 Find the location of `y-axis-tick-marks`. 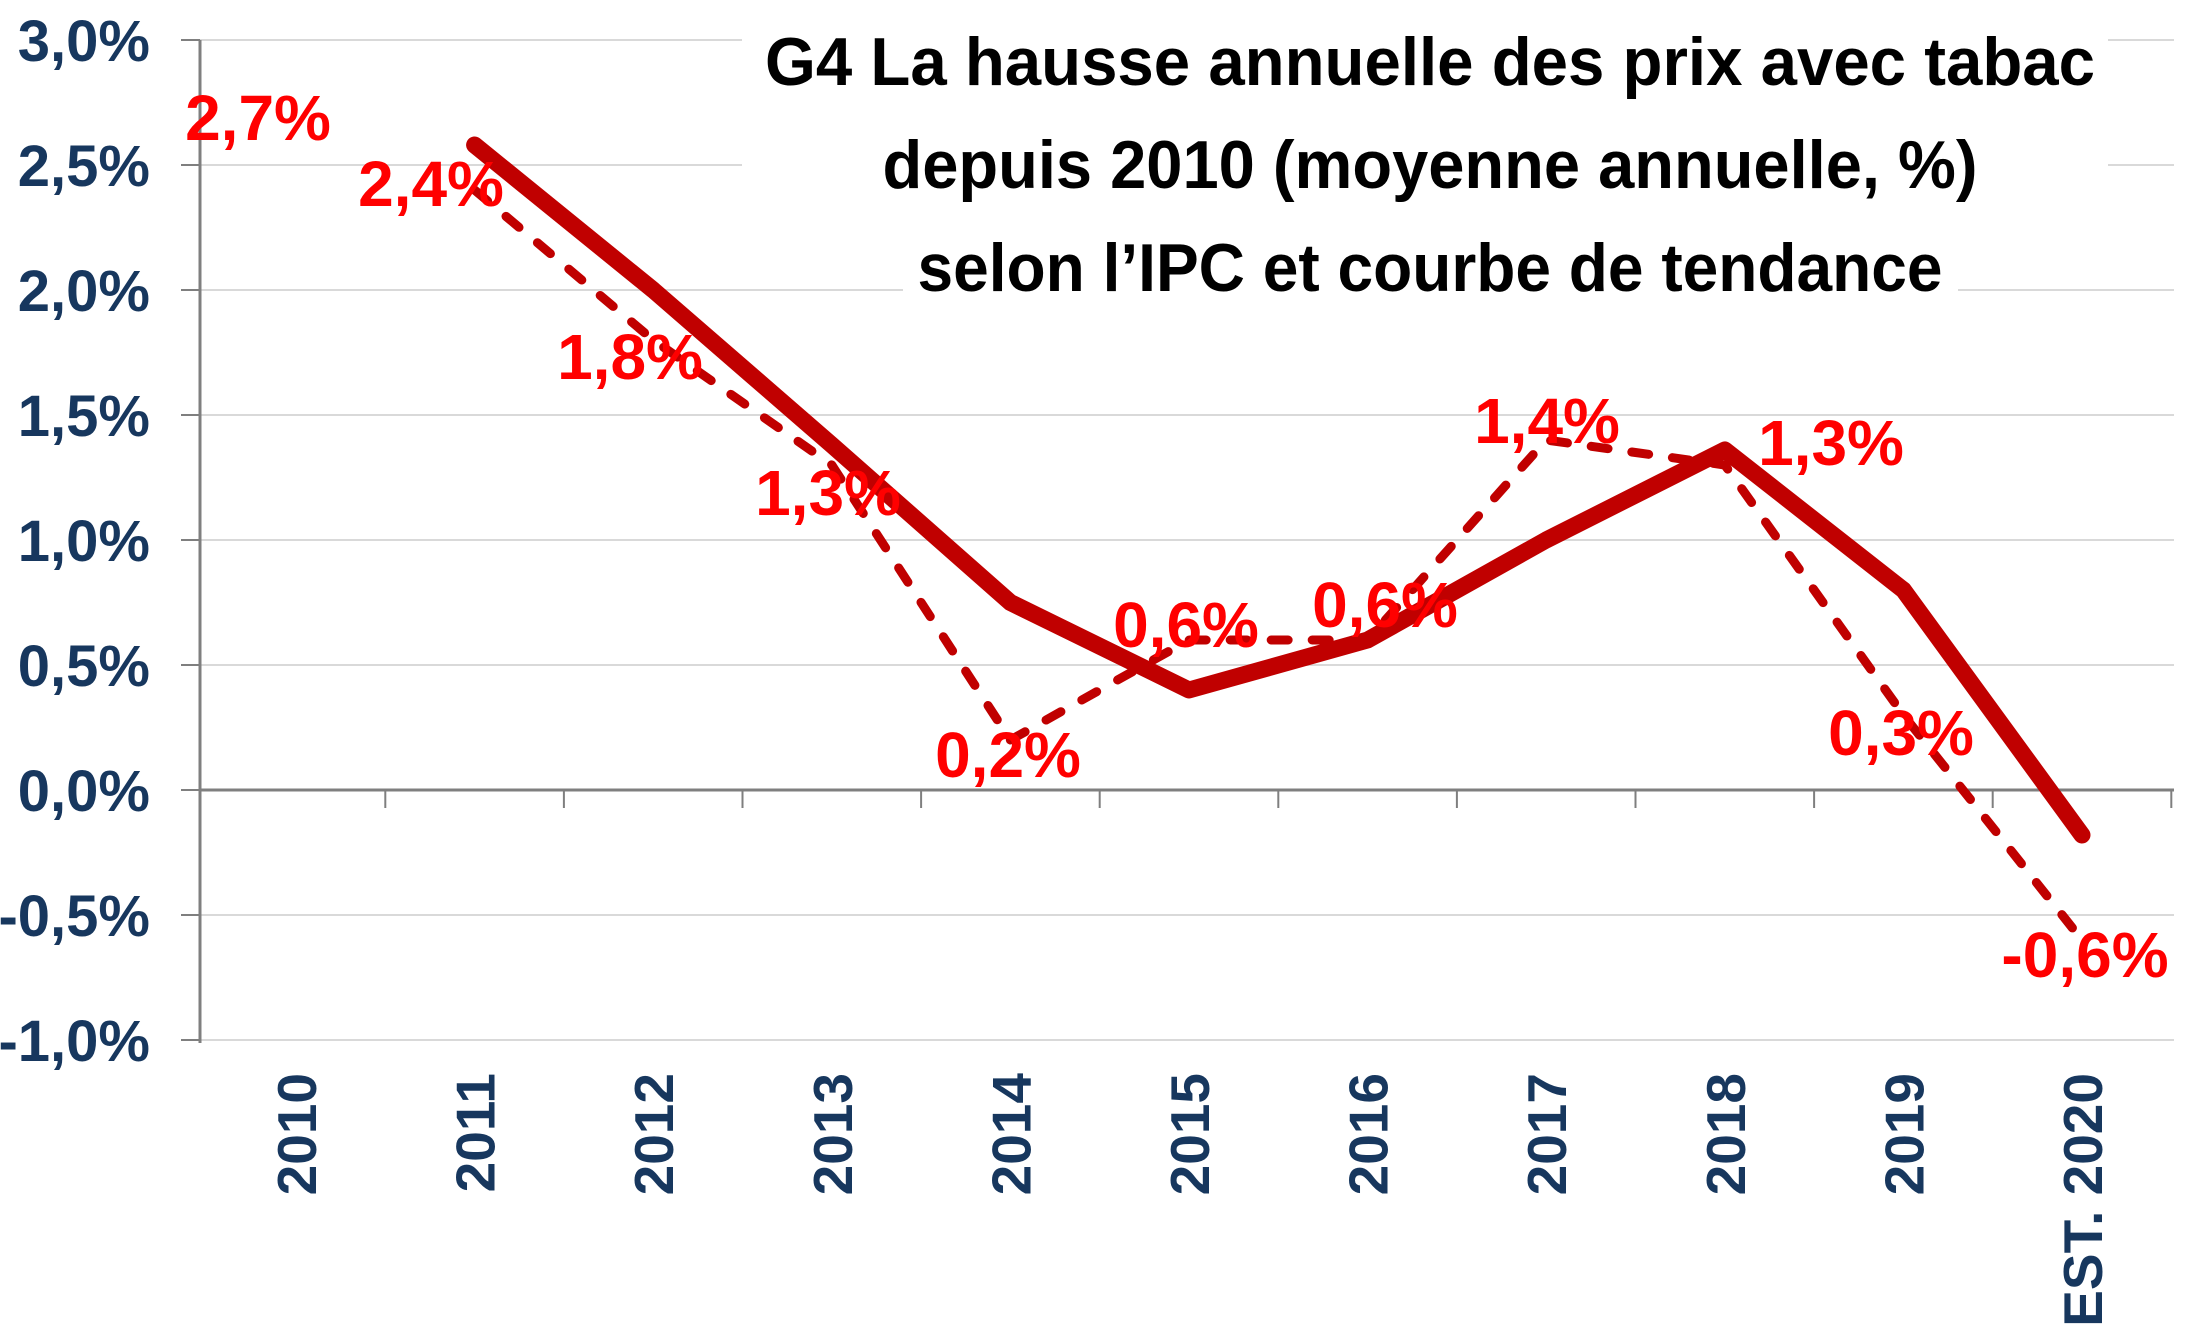

y-axis-tick-marks is located at coordinates (190, 540).